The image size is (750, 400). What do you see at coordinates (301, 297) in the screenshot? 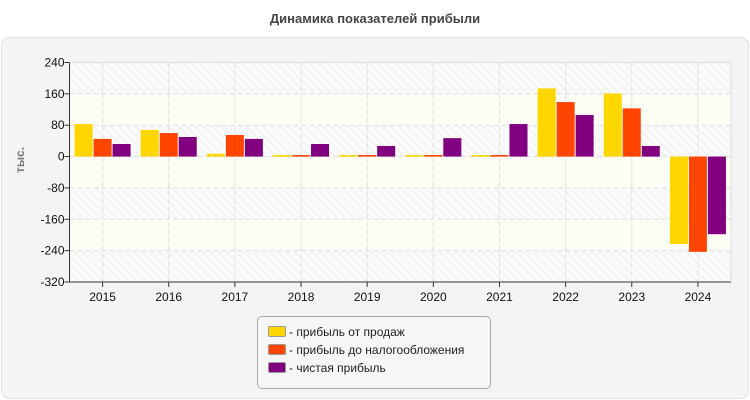
I see `x-tick-label: 2018` at bounding box center [301, 297].